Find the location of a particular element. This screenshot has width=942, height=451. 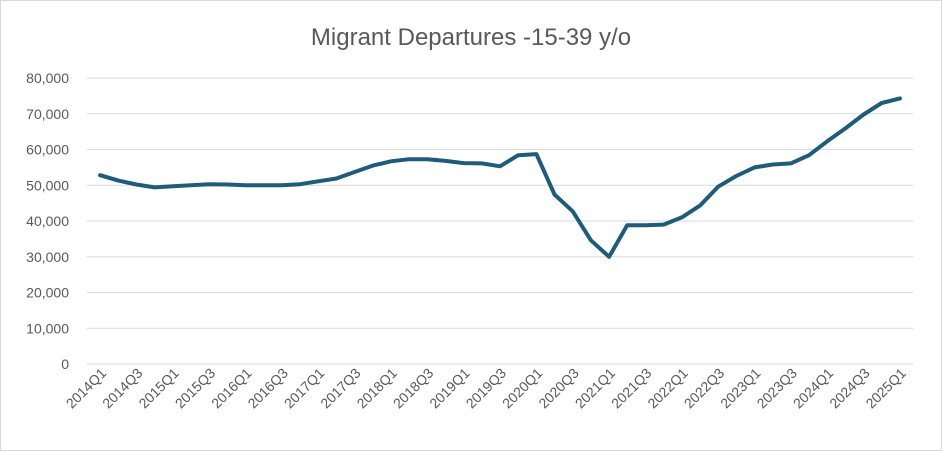

chart-title: Migrant Departures -15-39 y/o is located at coordinates (471, 37).